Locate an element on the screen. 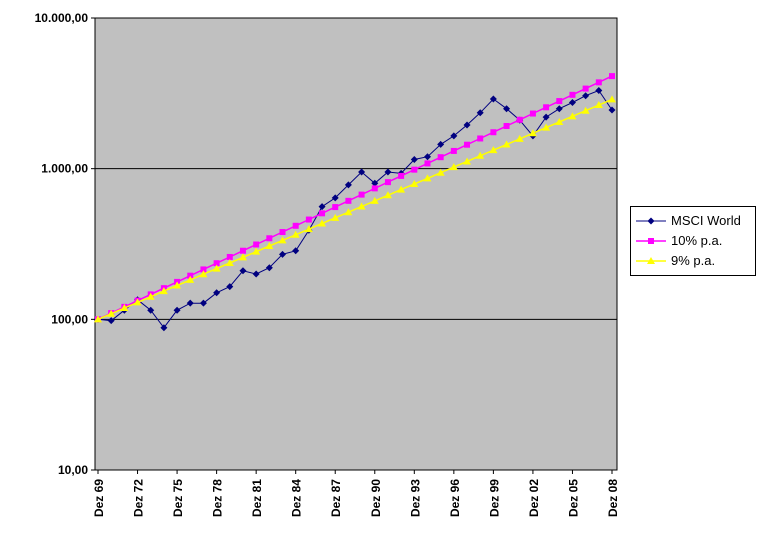  x-axis-tick-label: Dez 93 is located at coordinates (415, 498).